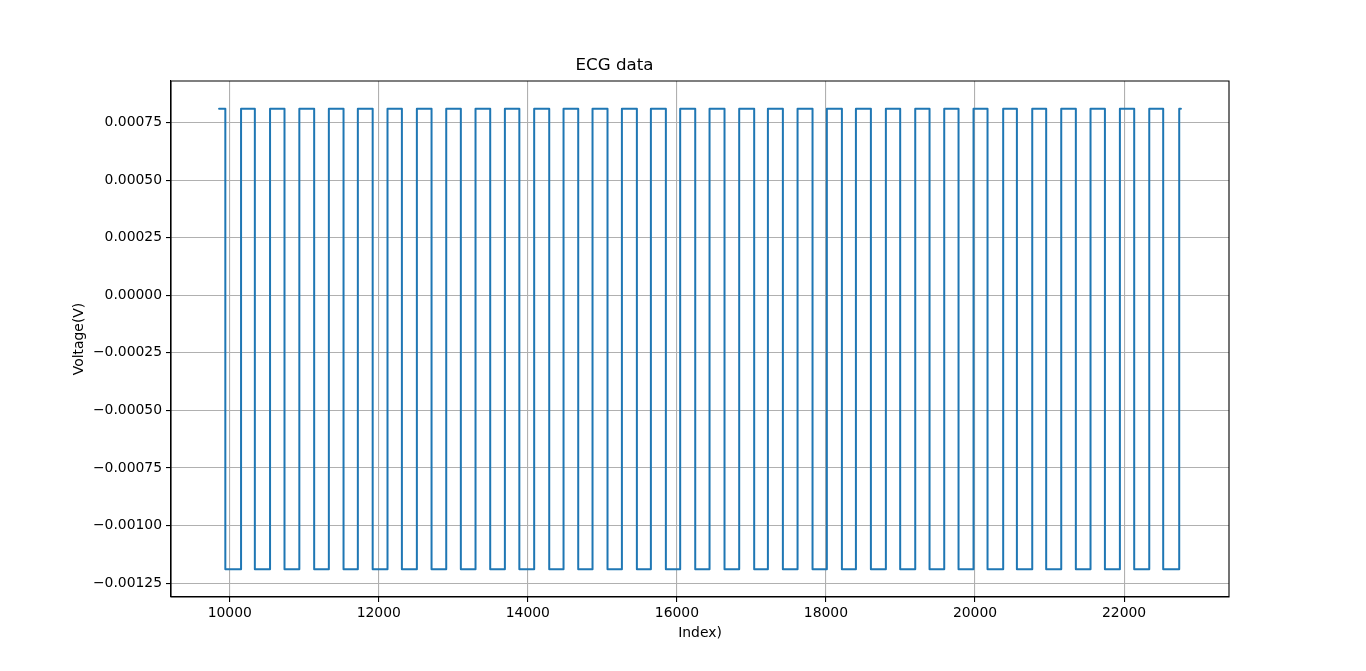 This screenshot has width=1366, height=671. Describe the element at coordinates (133, 236) in the screenshot. I see `y-tick-label: 0.00025` at that location.